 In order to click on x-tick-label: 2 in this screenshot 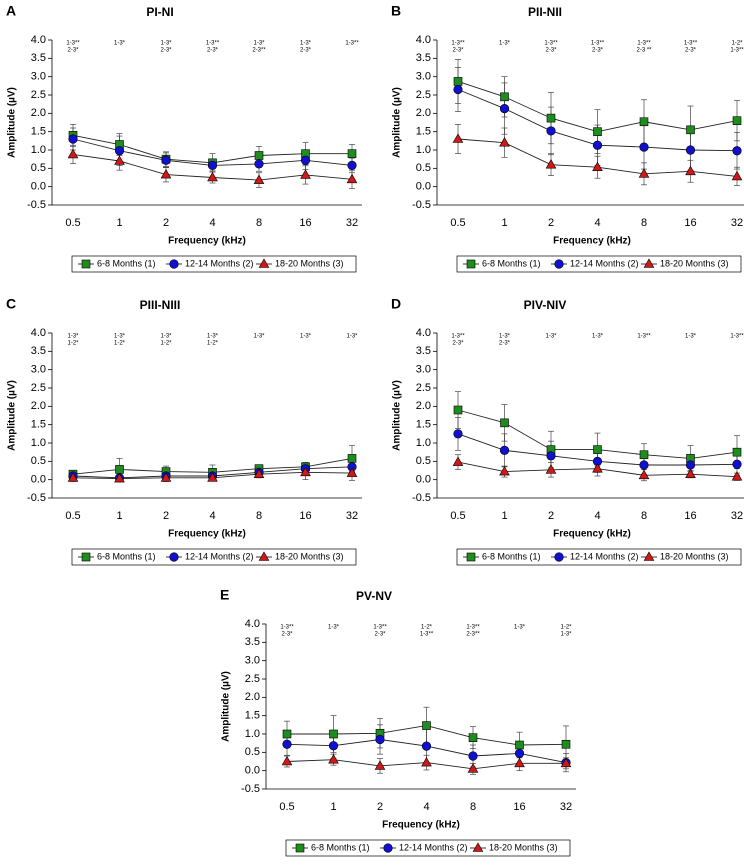, I will do `click(166, 223)`.